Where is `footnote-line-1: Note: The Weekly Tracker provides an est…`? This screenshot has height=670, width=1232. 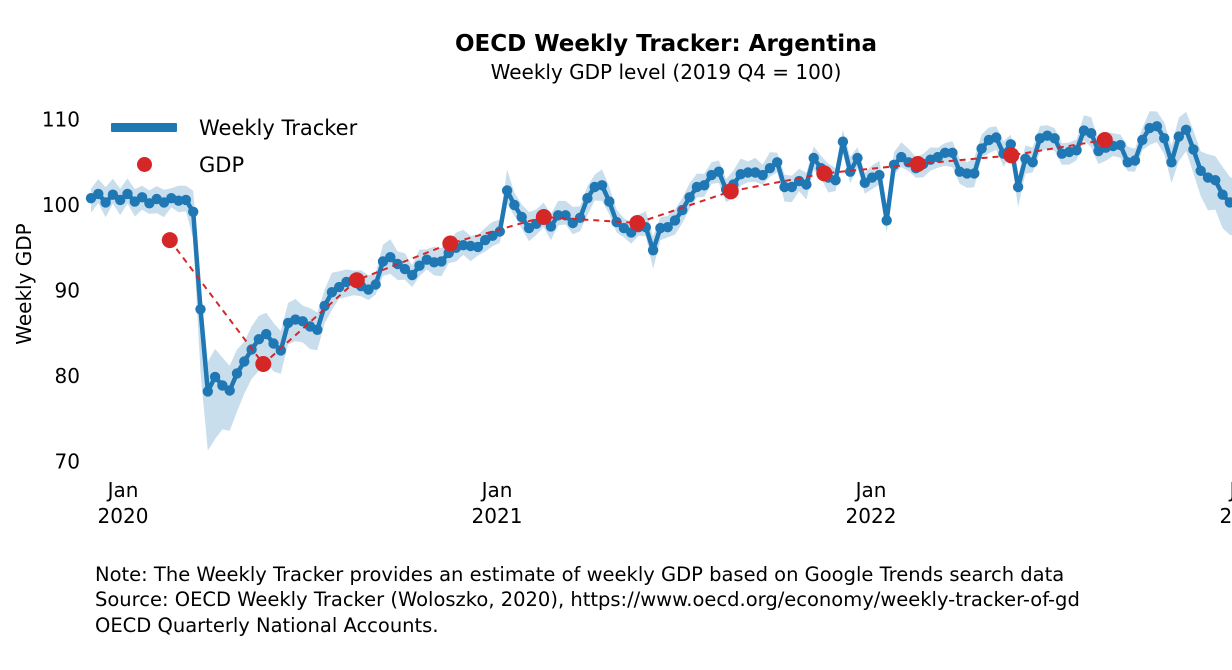 footnote-line-1: Note: The Weekly Tracker provides an est… is located at coordinates (580, 574).